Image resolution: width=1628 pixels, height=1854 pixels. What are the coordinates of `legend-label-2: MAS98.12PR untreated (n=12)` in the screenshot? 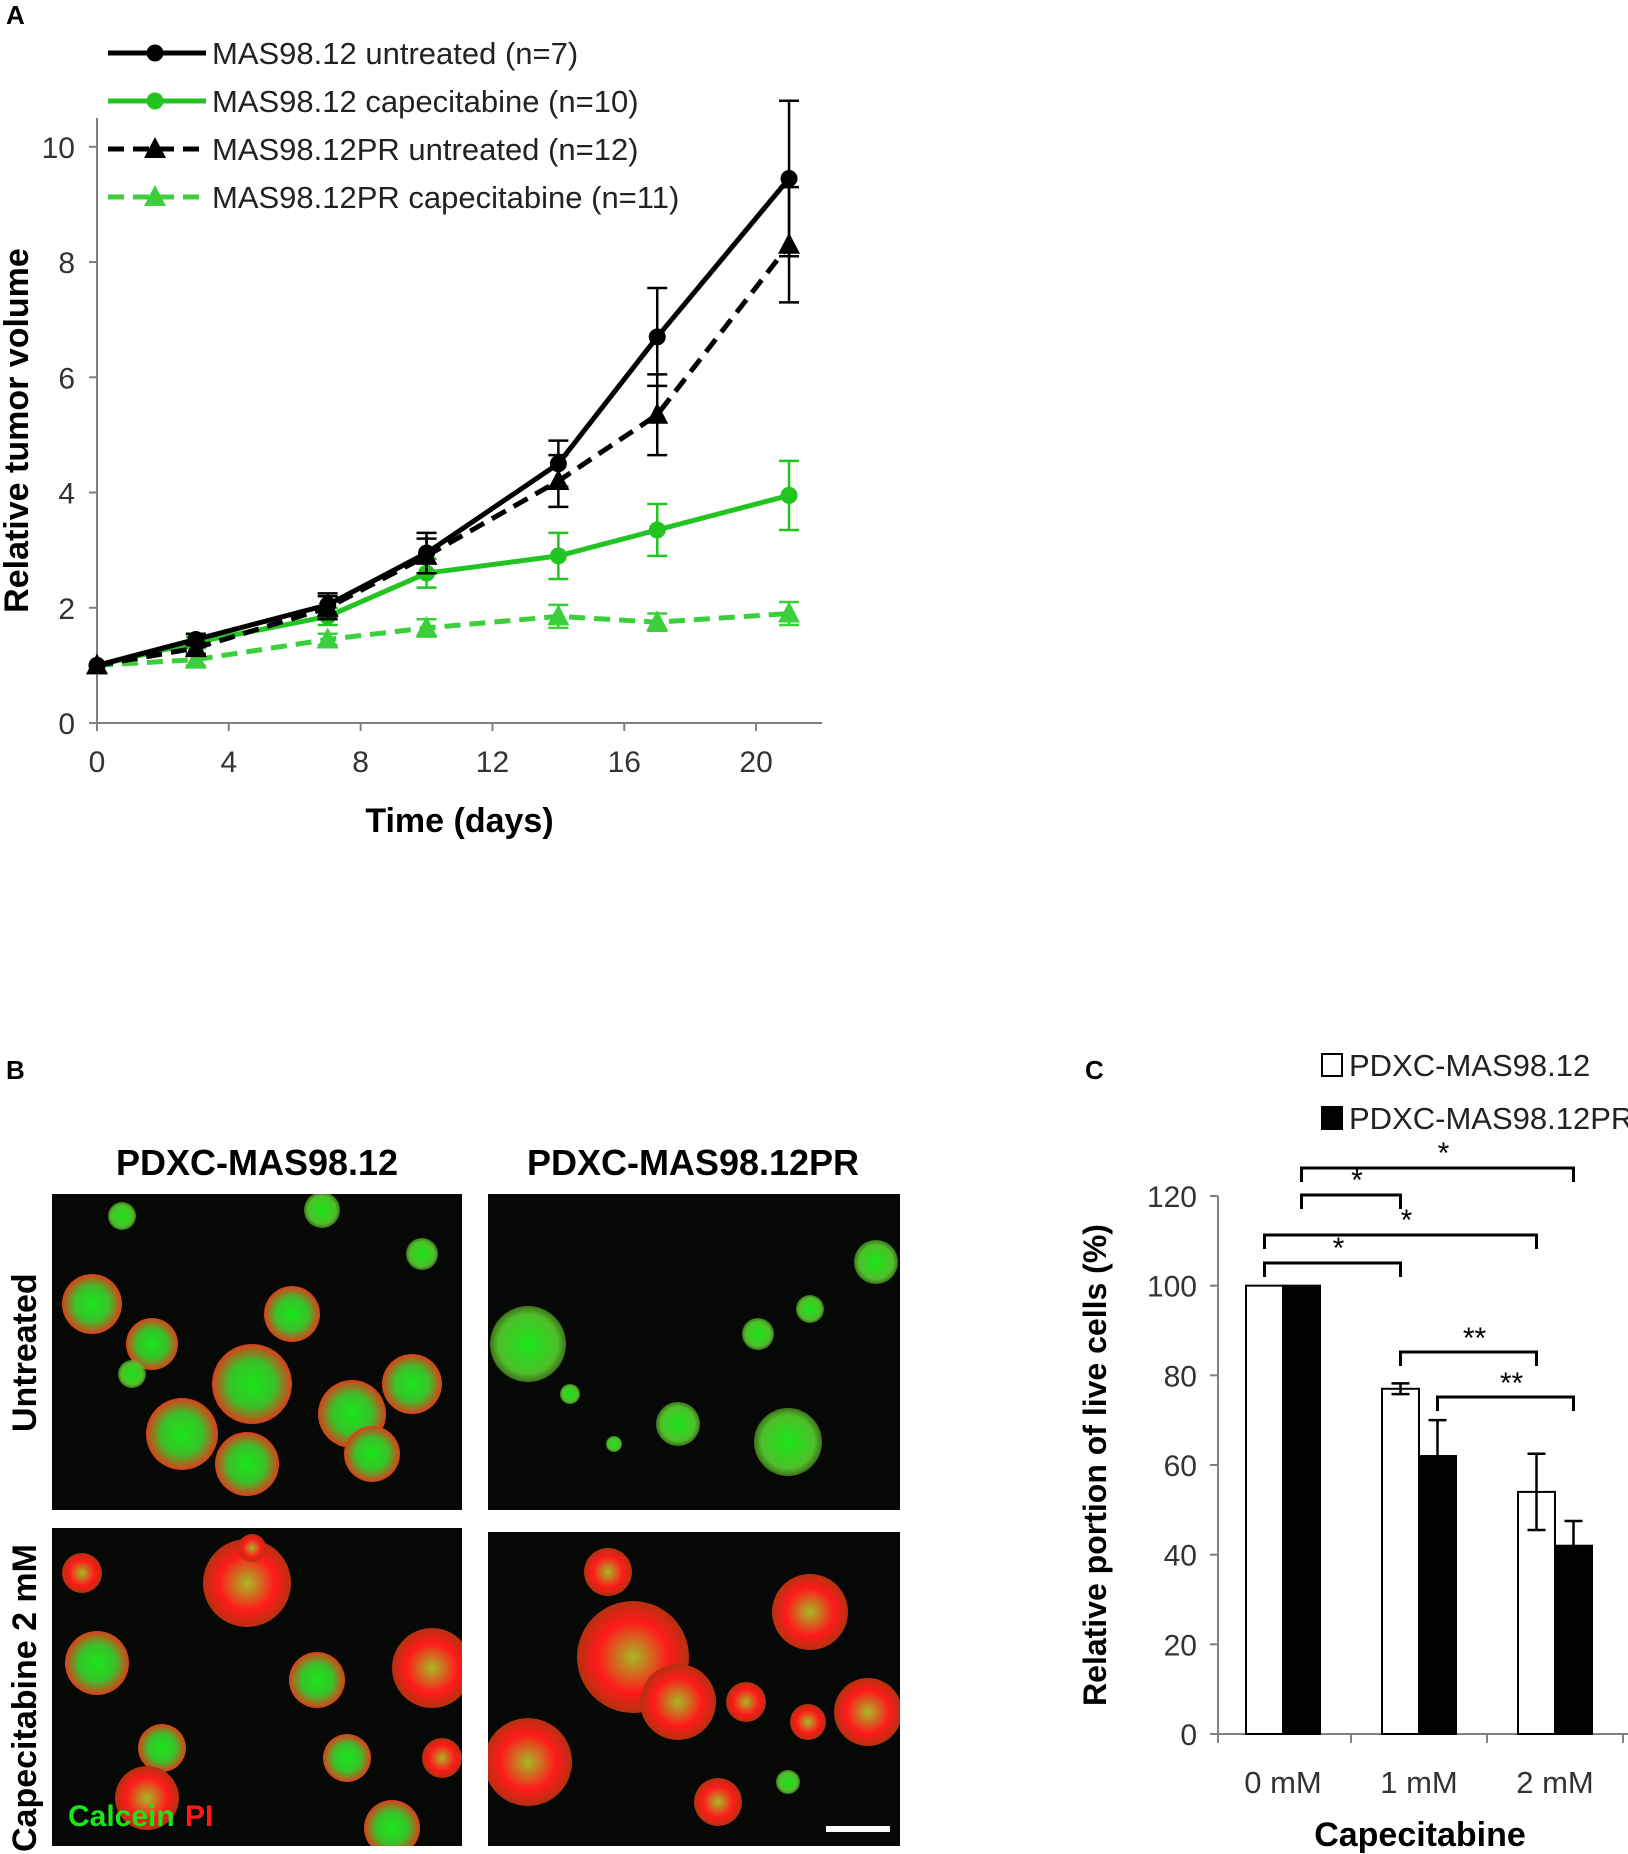 It's located at (425, 149).